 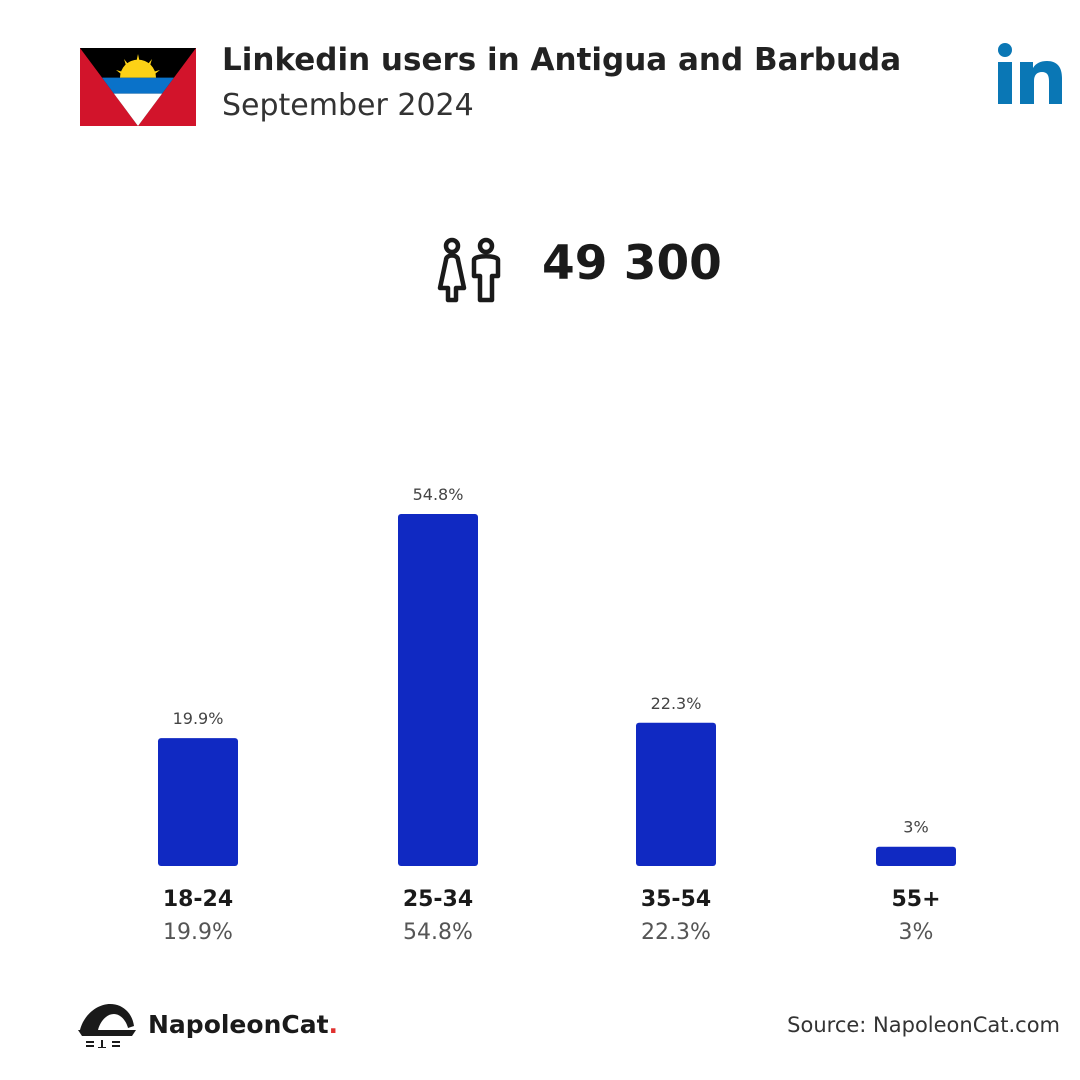 What do you see at coordinates (676, 932) in the screenshot?
I see `category-percent-label: 22.3%` at bounding box center [676, 932].